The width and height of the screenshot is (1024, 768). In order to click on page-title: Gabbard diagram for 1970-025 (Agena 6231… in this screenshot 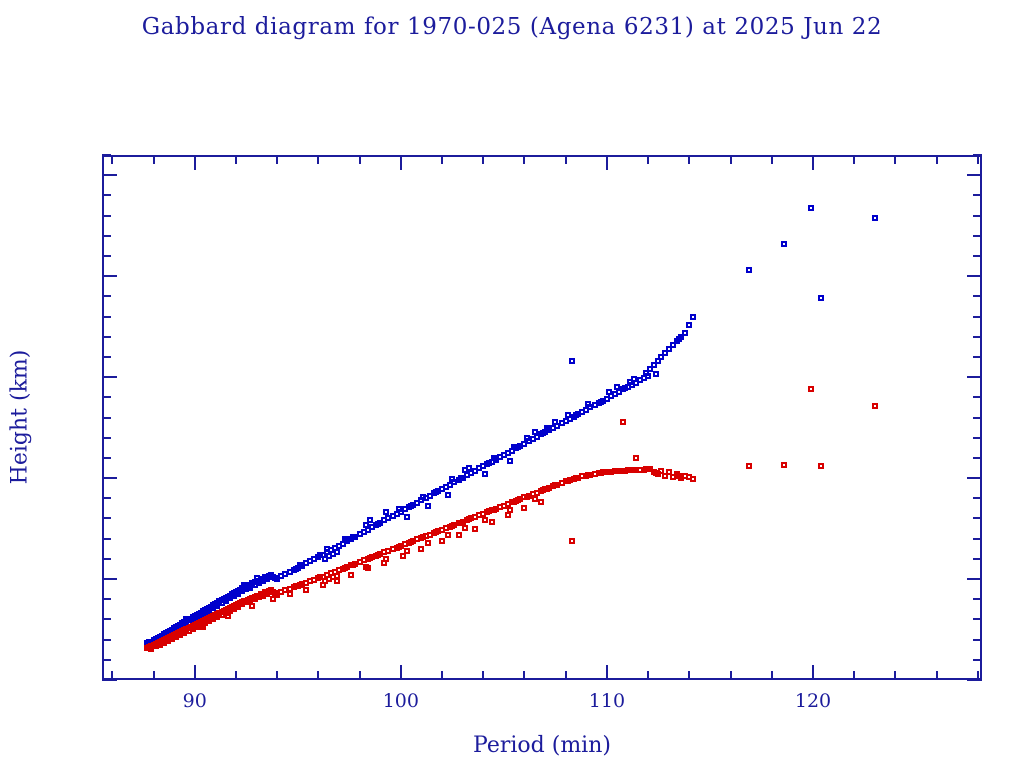, I will do `click(512, 27)`.